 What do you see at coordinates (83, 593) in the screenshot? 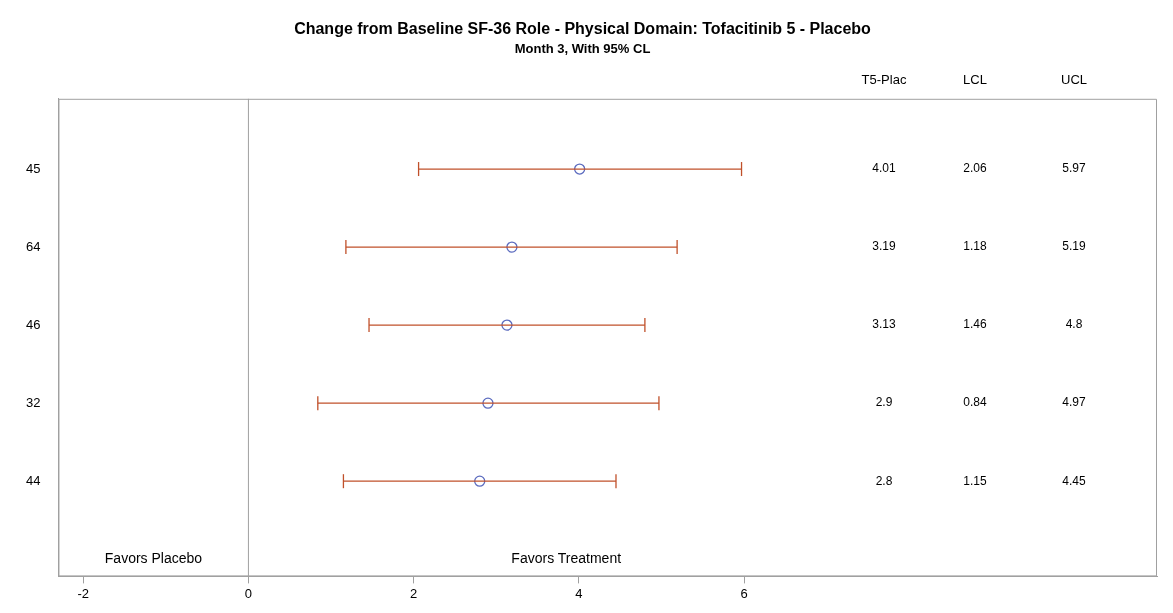
I see `x-tick-label: -2` at bounding box center [83, 593].